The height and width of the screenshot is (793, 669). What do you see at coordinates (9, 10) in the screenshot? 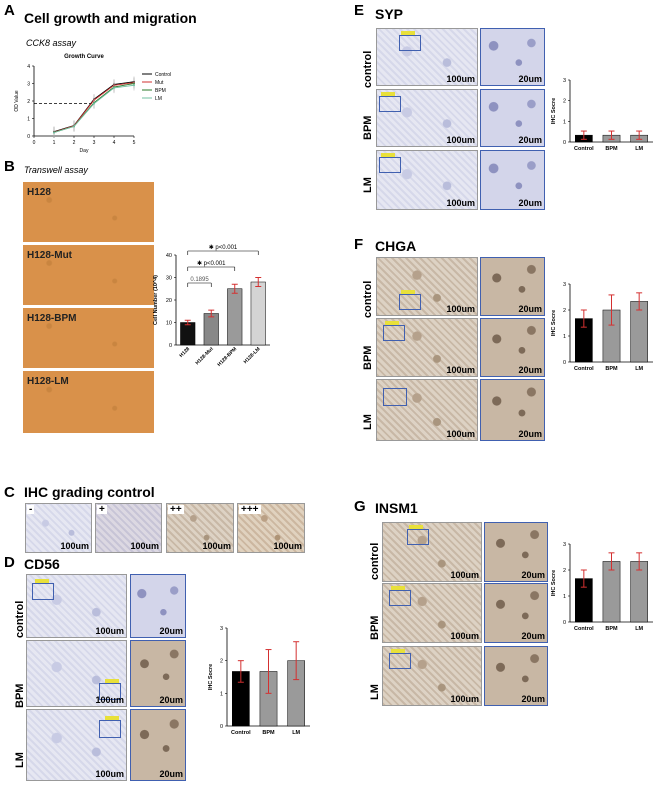
I see `panel-letter-a: A` at bounding box center [9, 10].